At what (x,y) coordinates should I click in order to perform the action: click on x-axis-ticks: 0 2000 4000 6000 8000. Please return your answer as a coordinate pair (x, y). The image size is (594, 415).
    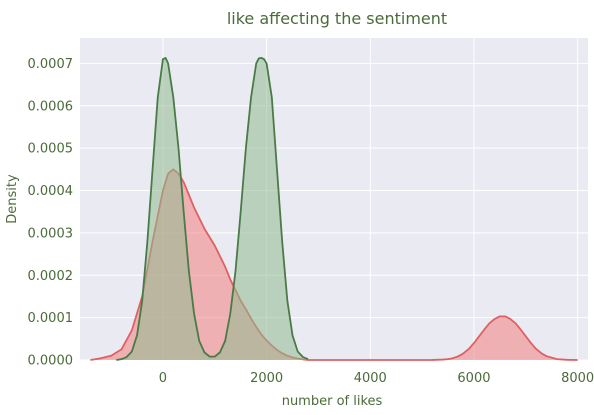
    Looking at the image, I should click on (376, 378).